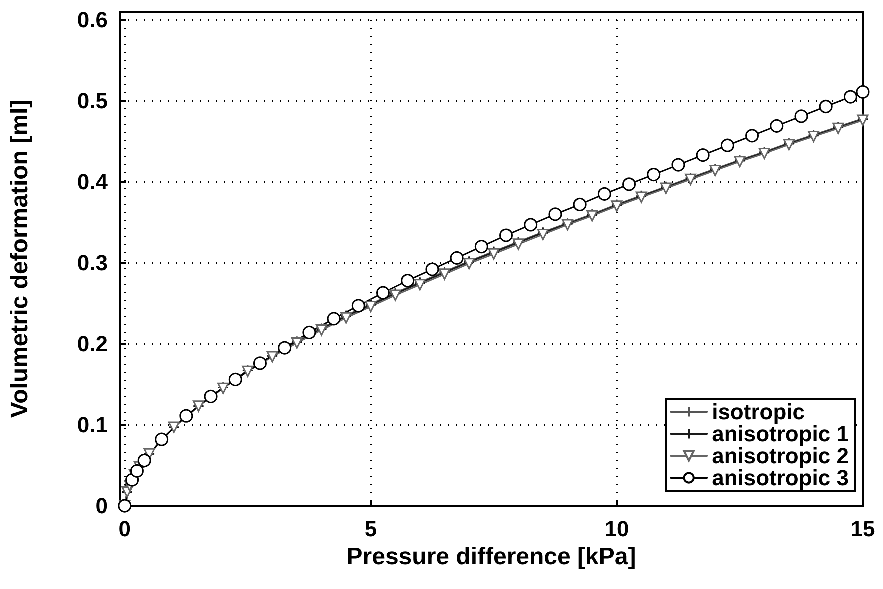 This screenshot has width=883, height=589. What do you see at coordinates (863, 529) in the screenshot?
I see `x-tick-label: 15` at bounding box center [863, 529].